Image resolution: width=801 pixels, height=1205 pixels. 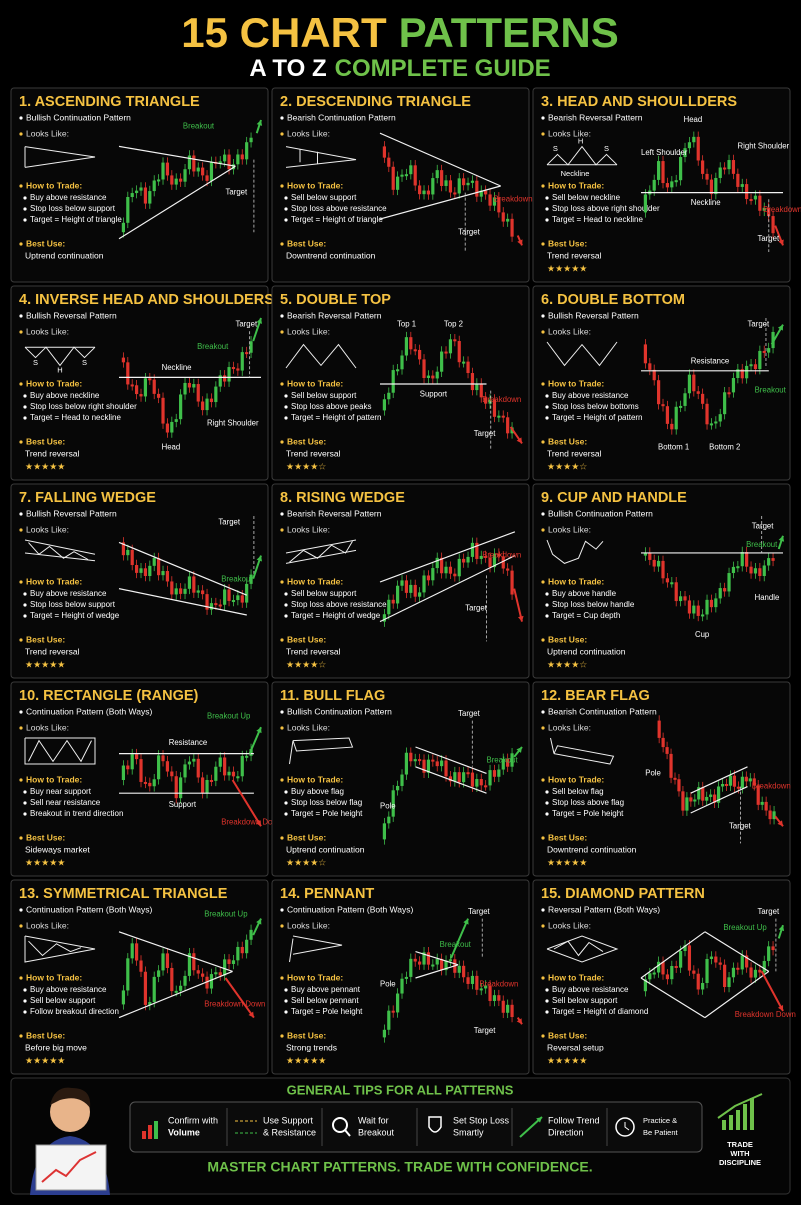 What do you see at coordinates (347, 1133) in the screenshot?
I see `icon-handle` at bounding box center [347, 1133].